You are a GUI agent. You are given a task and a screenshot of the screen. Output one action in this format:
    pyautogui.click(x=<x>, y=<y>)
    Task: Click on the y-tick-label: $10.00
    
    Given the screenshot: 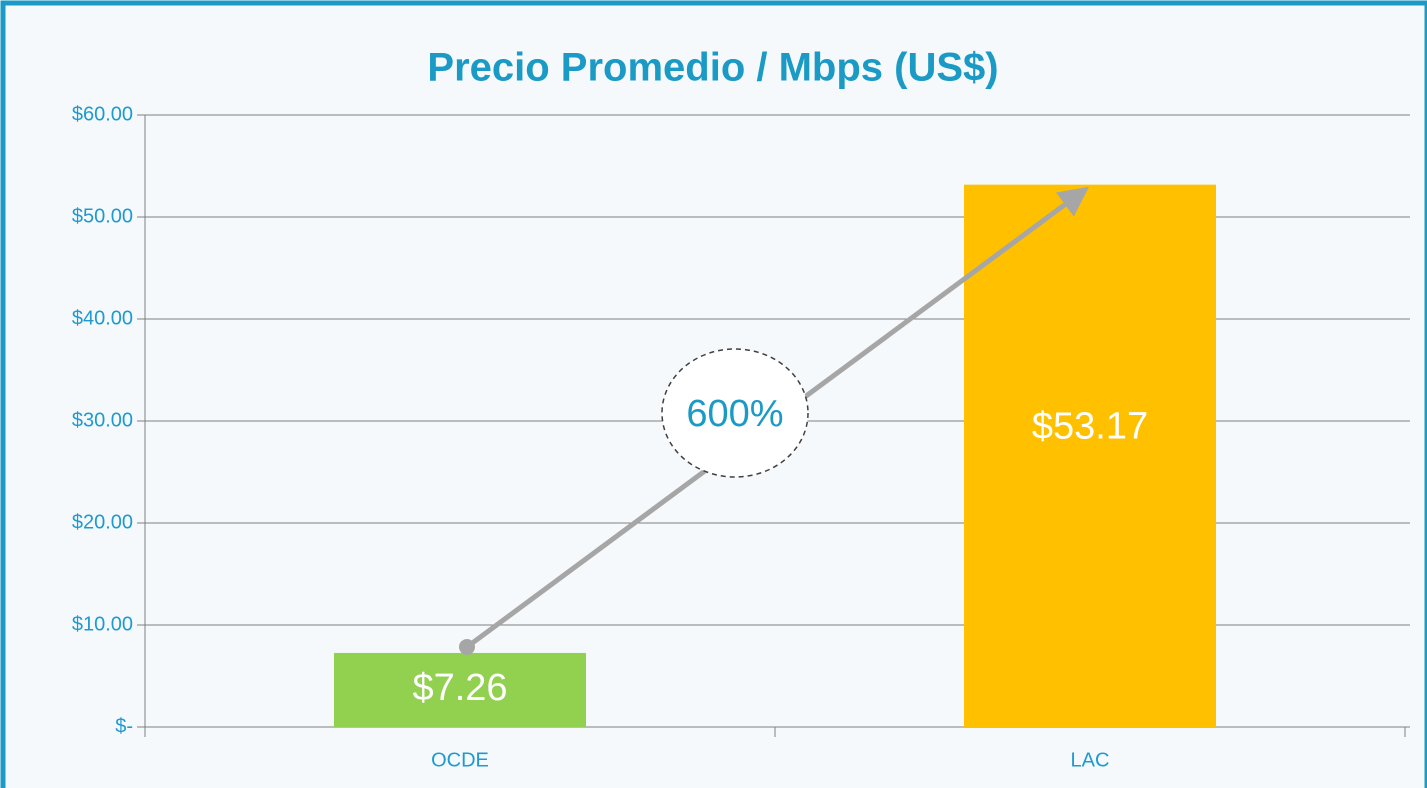 What is the action you would take?
    pyautogui.click(x=102, y=624)
    